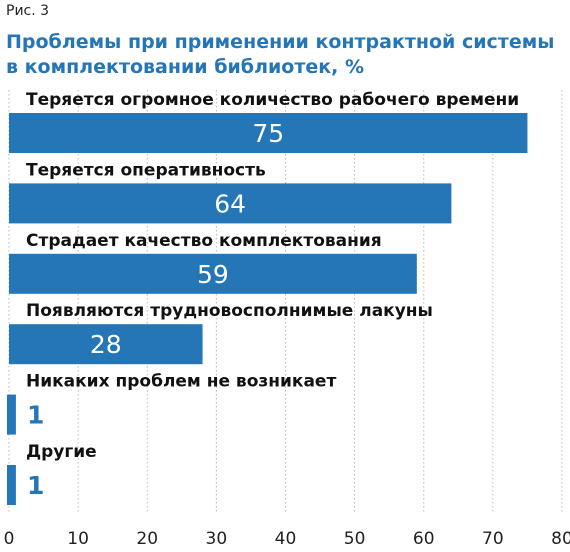 The height and width of the screenshot is (552, 570). I want to click on category-label: Теряется оперативность, so click(146, 170).